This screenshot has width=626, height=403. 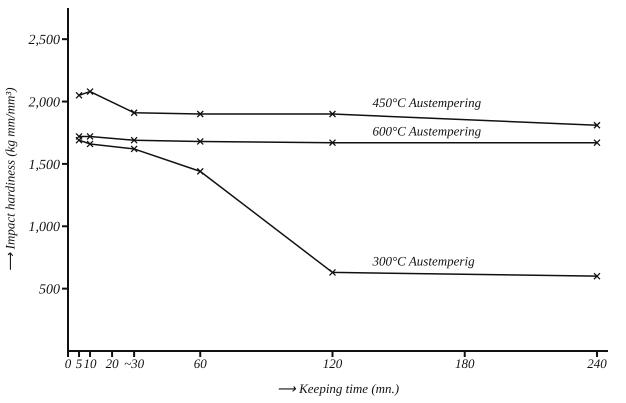 What do you see at coordinates (427, 102) in the screenshot?
I see `series-label: 450°C Austempering` at bounding box center [427, 102].